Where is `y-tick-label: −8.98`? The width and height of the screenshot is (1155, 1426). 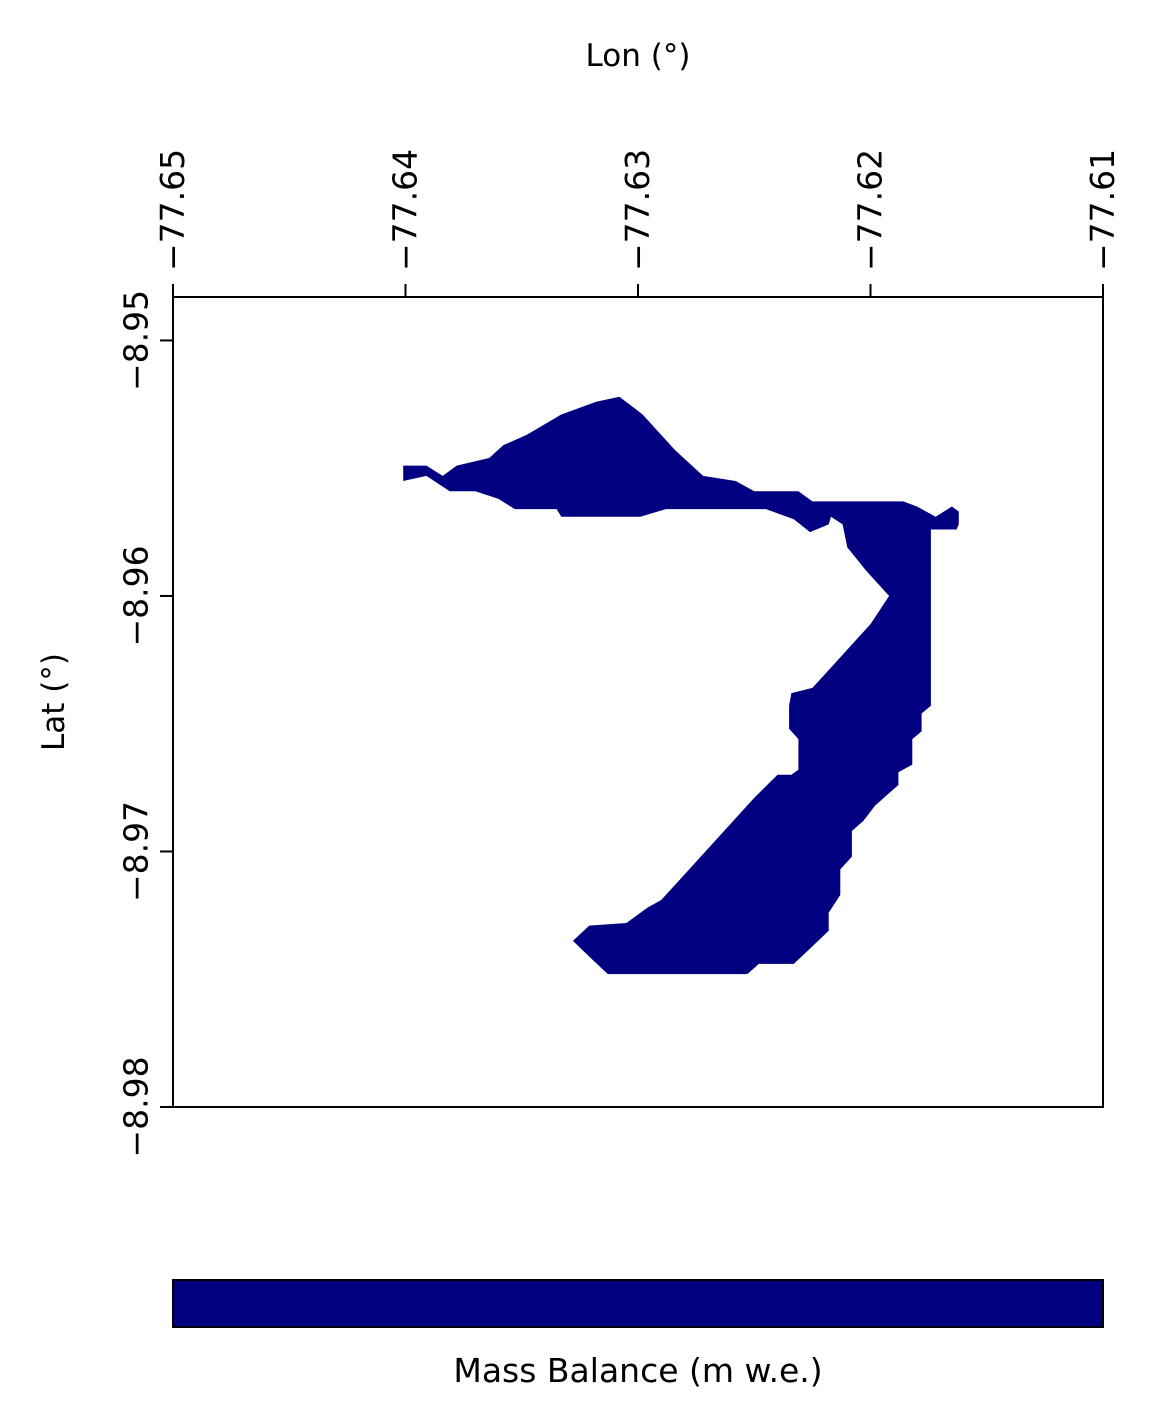 y-tick-label: −8.98 is located at coordinates (136, 1106).